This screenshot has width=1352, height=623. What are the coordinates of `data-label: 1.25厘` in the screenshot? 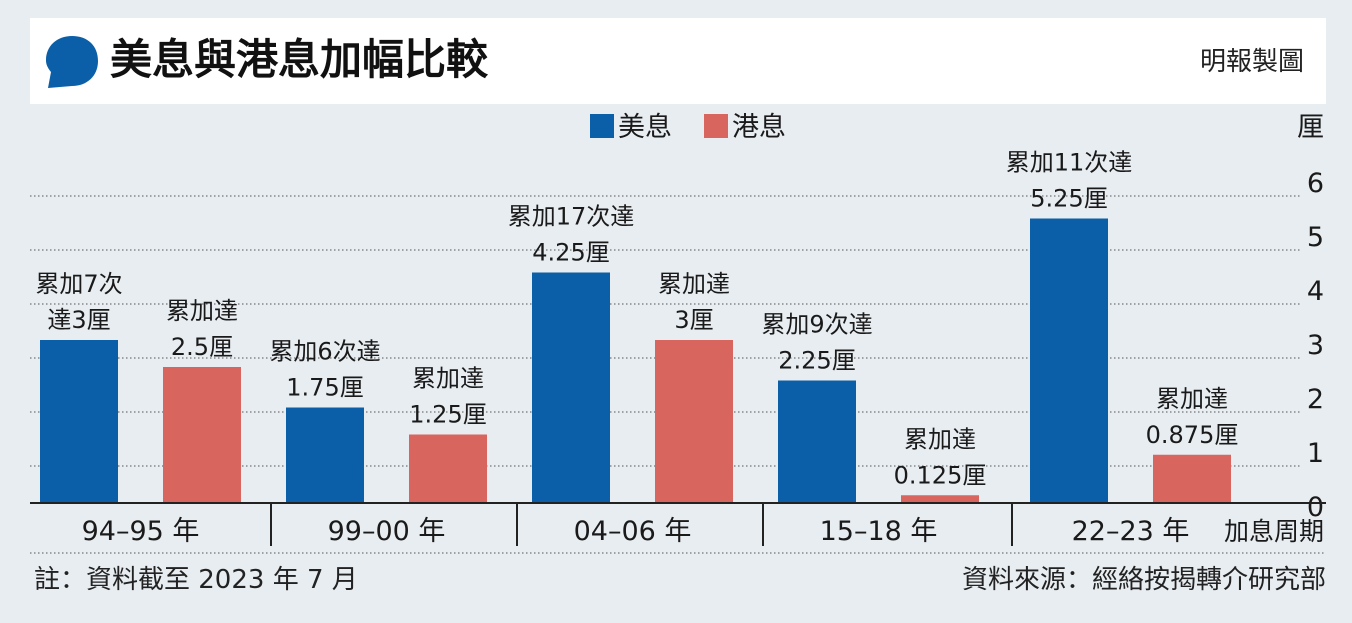 It's located at (447, 415).